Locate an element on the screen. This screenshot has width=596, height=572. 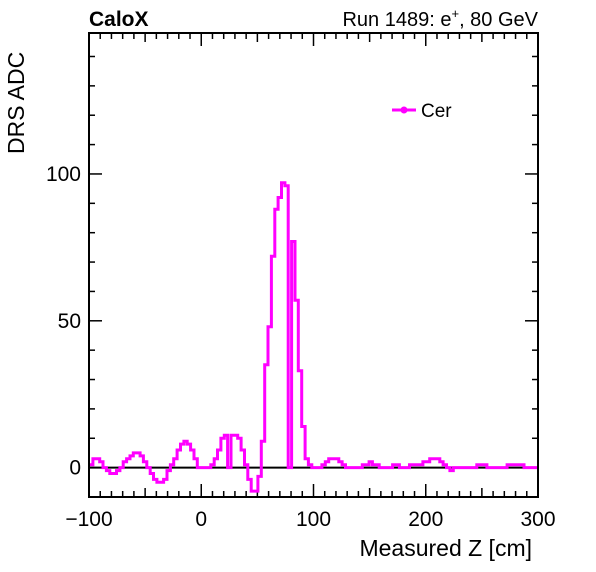
header-left-label: CaloX is located at coordinates (119, 19).